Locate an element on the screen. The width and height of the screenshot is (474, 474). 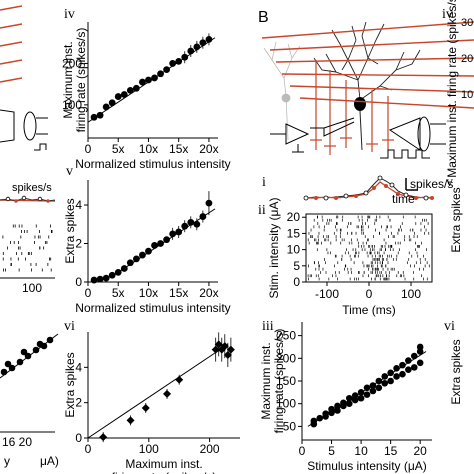
panel-letter-B: B is located at coordinates (263, 17).